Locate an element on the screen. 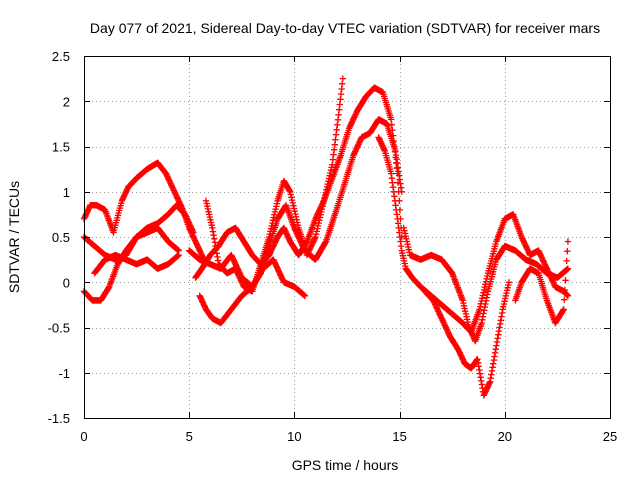  x-axis-label: GPS time / hours is located at coordinates (345, 465).